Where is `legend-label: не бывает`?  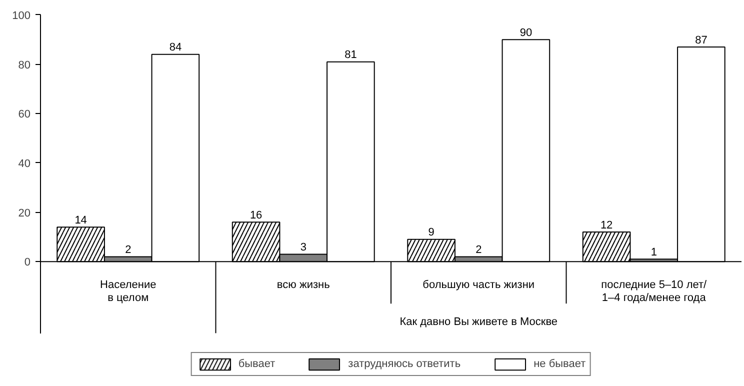
legend-label: не бывает is located at coordinates (560, 364).